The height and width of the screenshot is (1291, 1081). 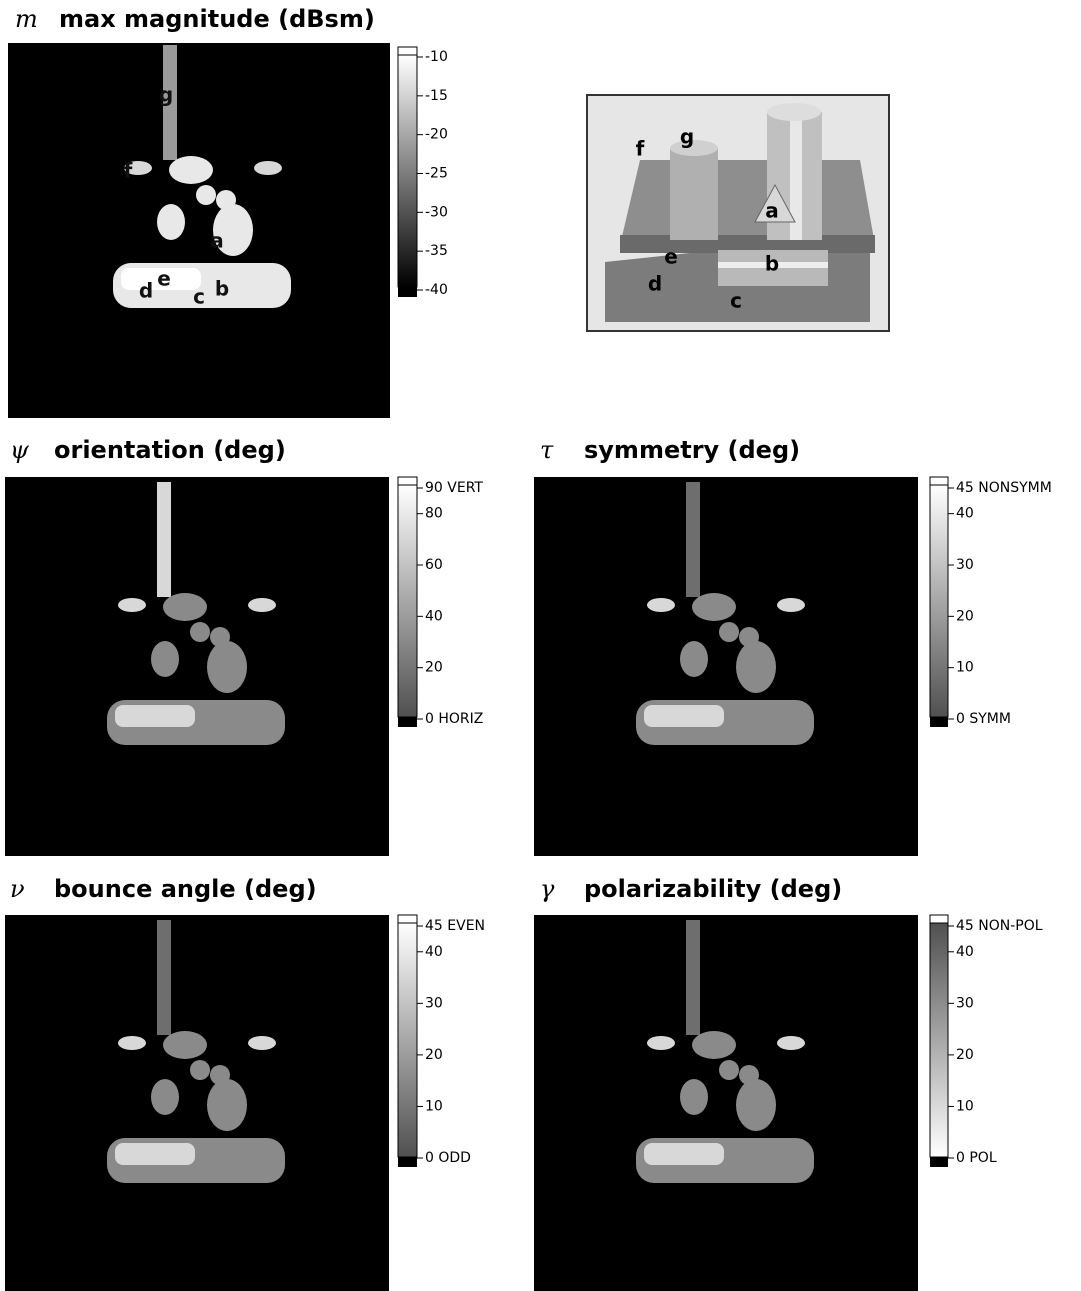 What do you see at coordinates (436, 212) in the screenshot?
I see `colorbar-tick-label: -30` at bounding box center [436, 212].